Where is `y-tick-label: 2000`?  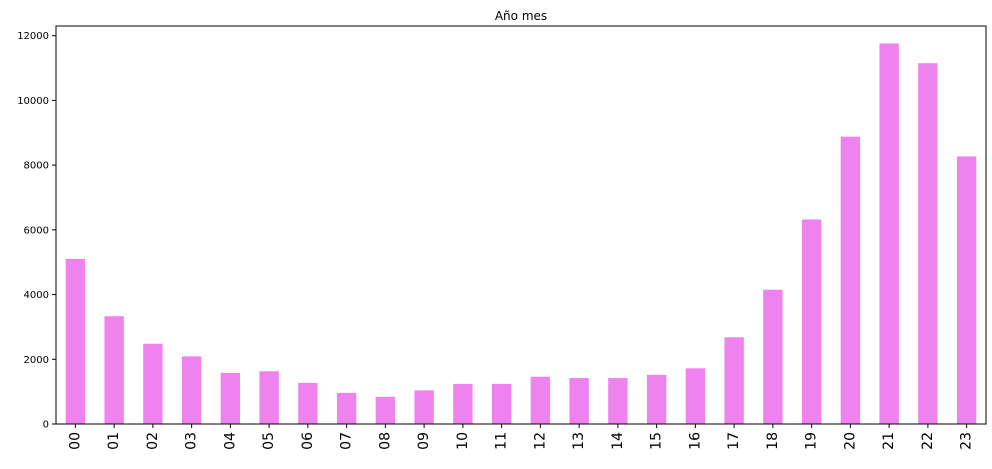
y-tick-label: 2000 is located at coordinates (36, 360).